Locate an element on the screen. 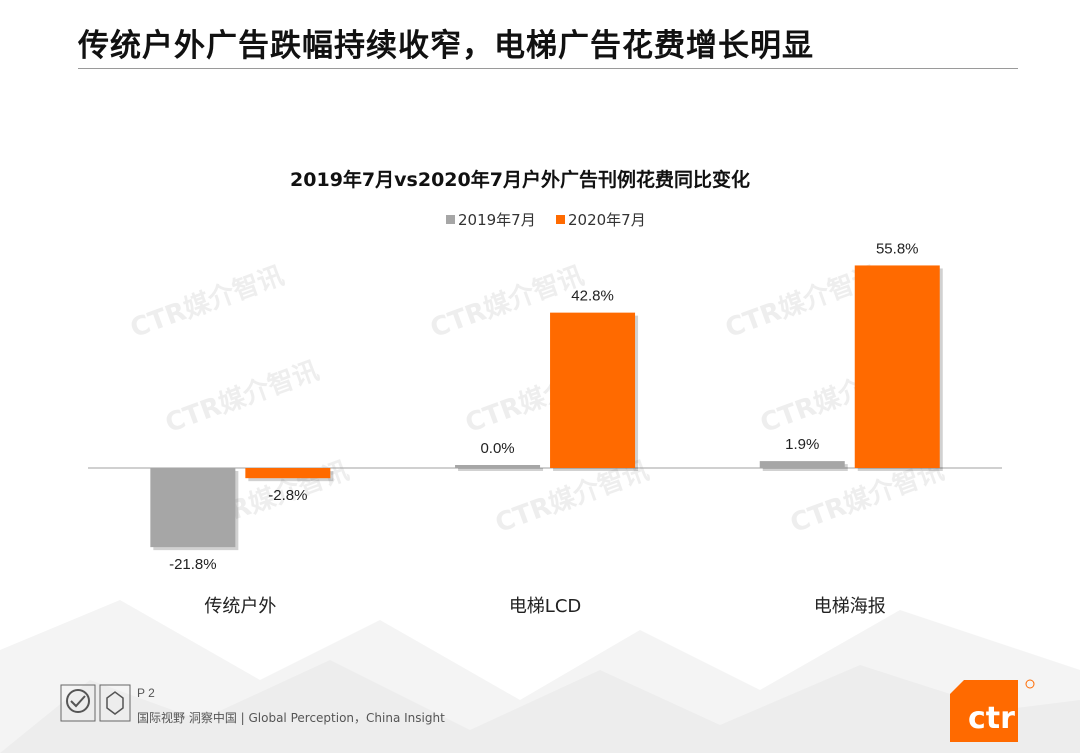 The height and width of the screenshot is (753, 1080). data-label: -2.8% is located at coordinates (287, 495).